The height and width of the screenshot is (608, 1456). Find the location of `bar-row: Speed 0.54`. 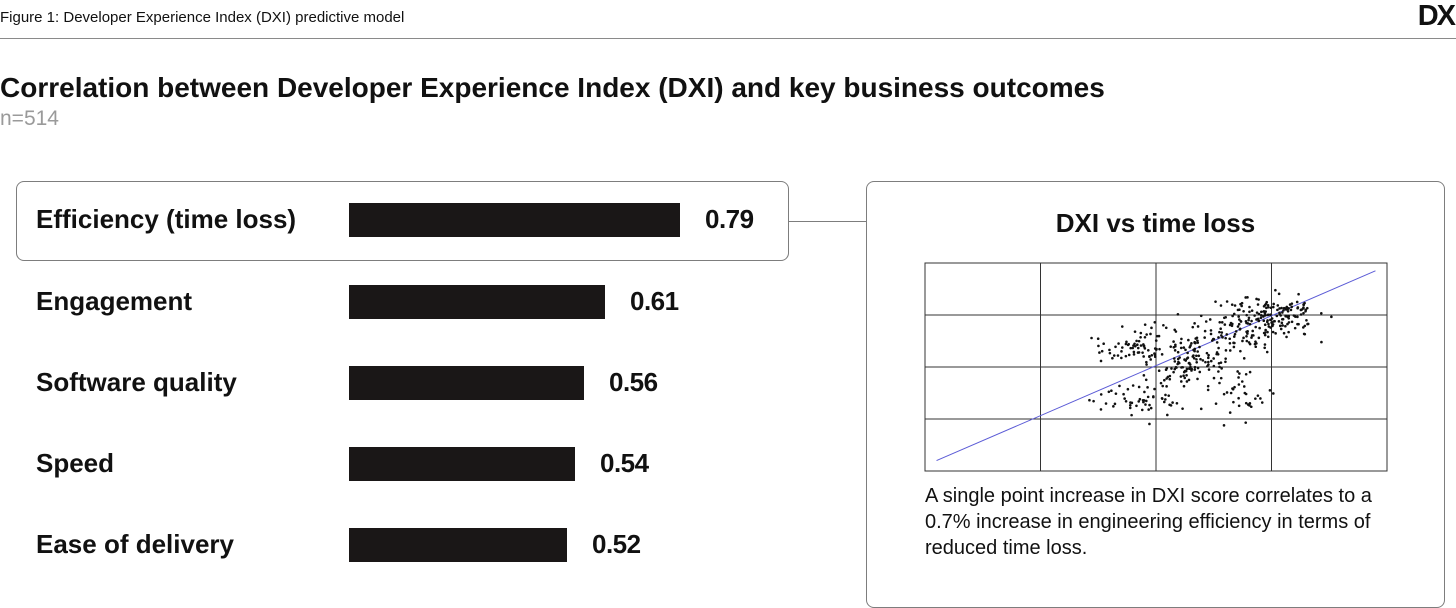

bar-row: Speed 0.54 is located at coordinates (420, 465).